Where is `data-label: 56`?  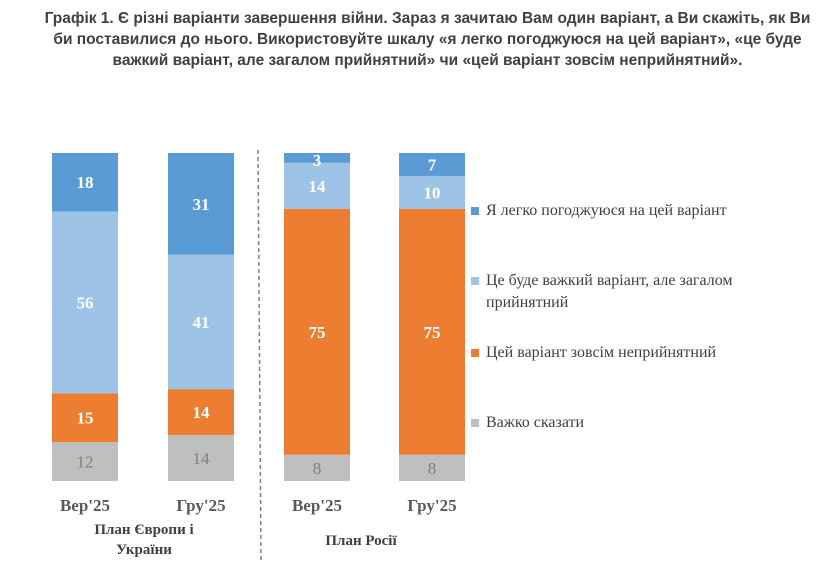
data-label: 56 is located at coordinates (85, 302).